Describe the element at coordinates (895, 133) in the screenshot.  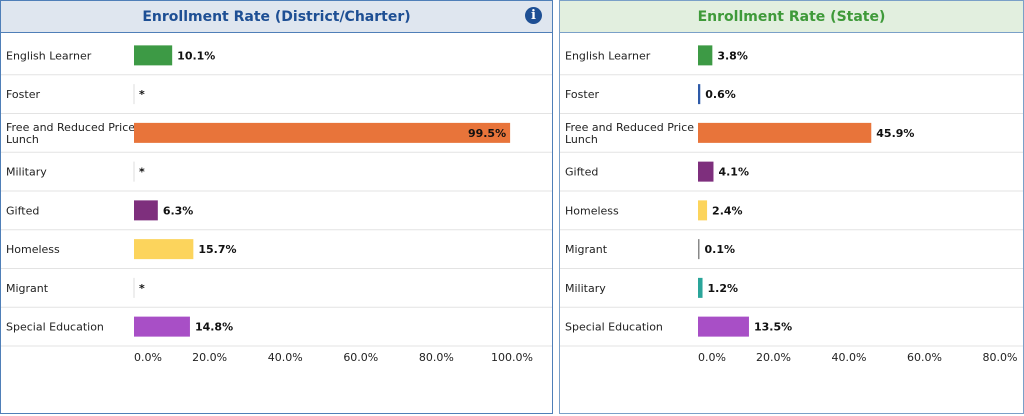
I see `value-label-free-and-reduced-price-lunch: 45.9%` at that location.